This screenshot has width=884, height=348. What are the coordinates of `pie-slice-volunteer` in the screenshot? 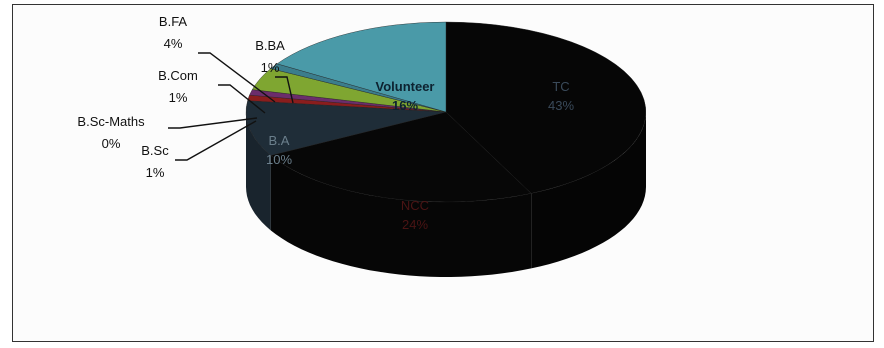 It's located at (361, 67).